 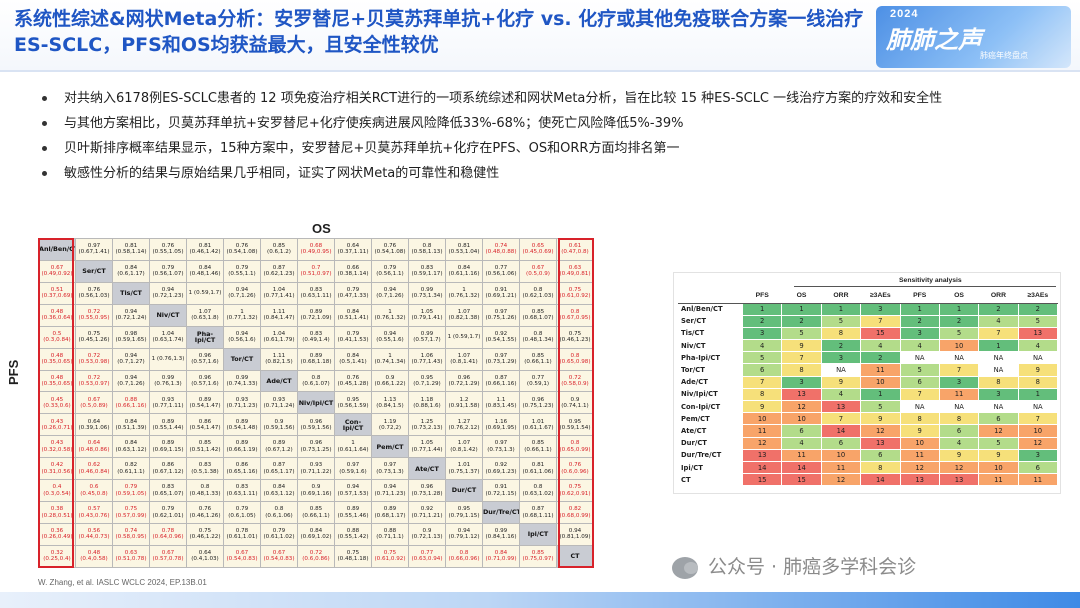 I want to click on matrix-cell: 0.94 (0.7,1.27), so click(x=131, y=359).